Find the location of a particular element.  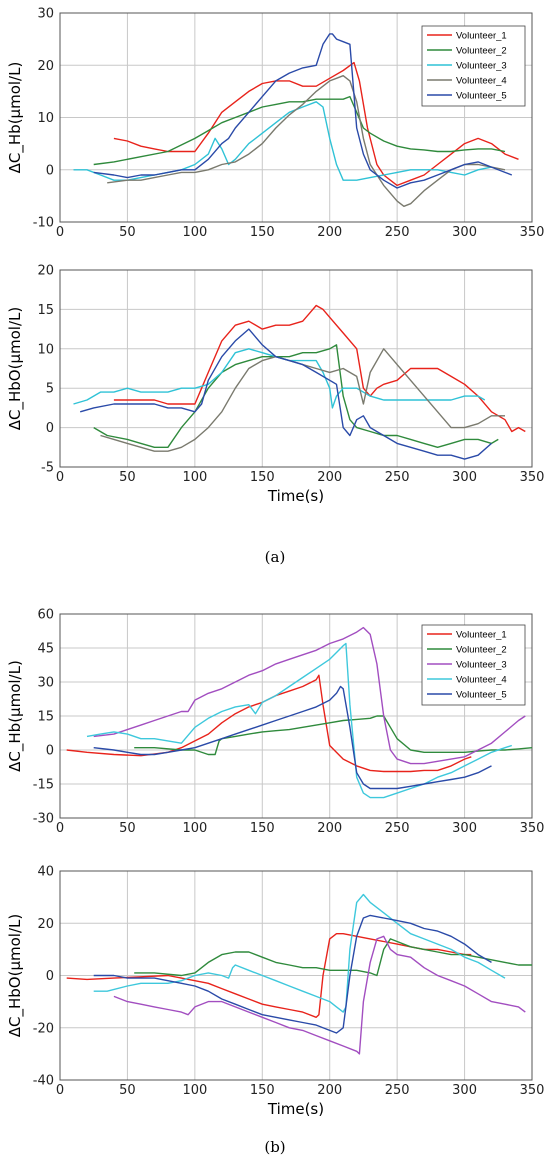

y-tick-label: -30 is located at coordinates (43, 819).